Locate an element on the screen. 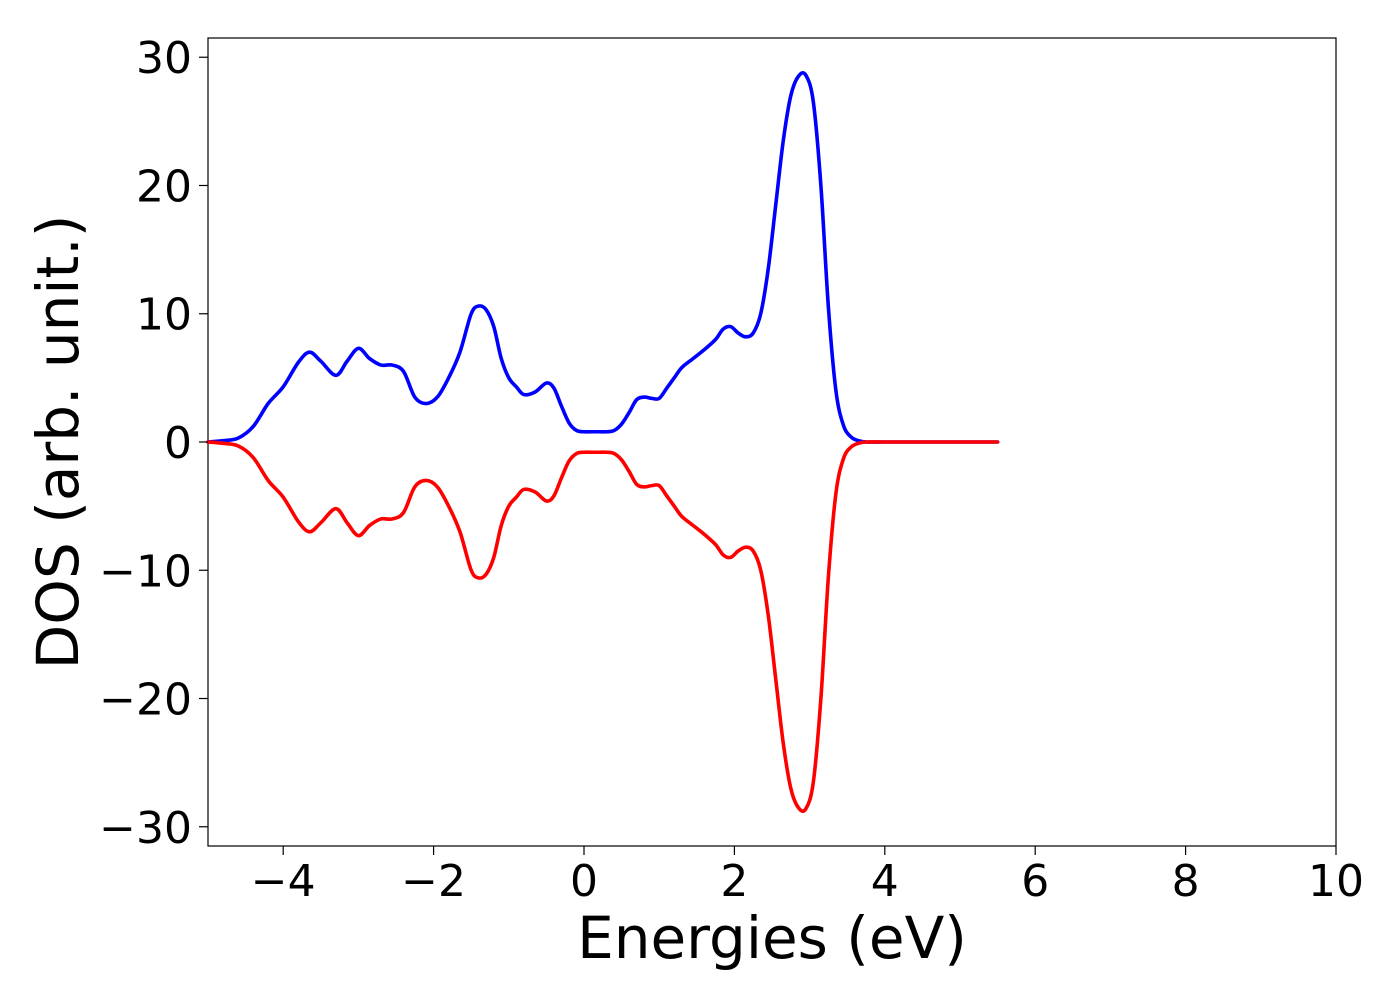 The image size is (1400, 1005). x-tick-label: 10 is located at coordinates (1336, 881).